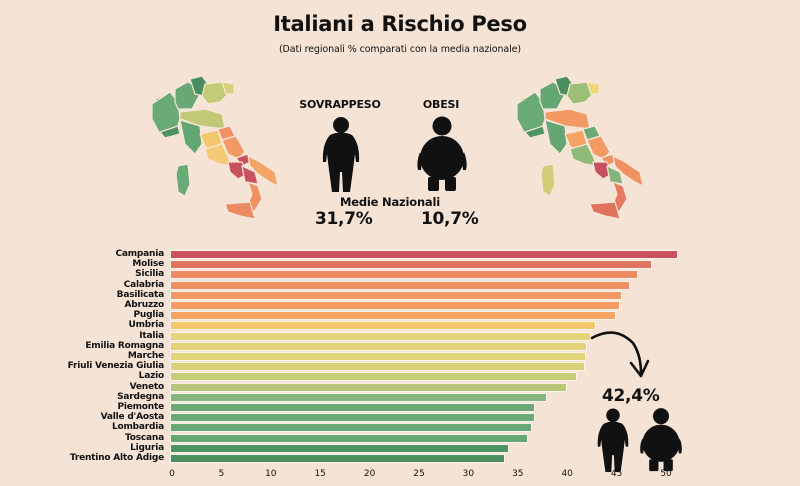 The width and height of the screenshot is (800, 486). What do you see at coordinates (140, 407) in the screenshot?
I see `row-label: Piemonte` at bounding box center [140, 407].